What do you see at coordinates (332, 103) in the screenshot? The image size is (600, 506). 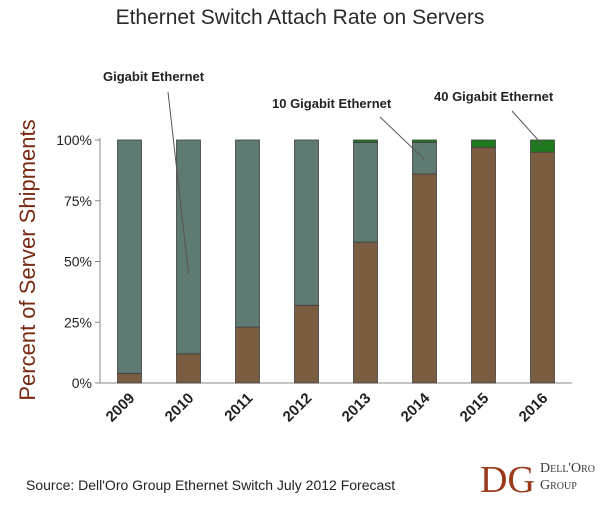 I see `series-annotation: 10 Gigabit Ethernet` at bounding box center [332, 103].